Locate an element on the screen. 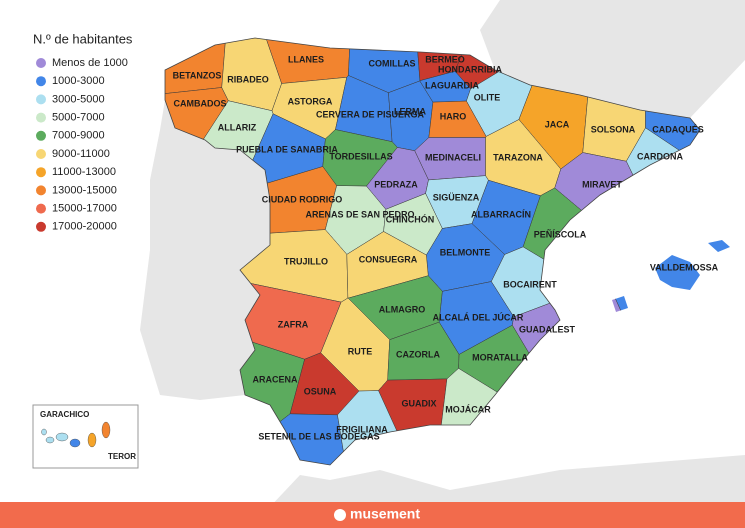 The height and width of the screenshot is (528, 745). region-label: CADAQUÉS is located at coordinates (678, 129).